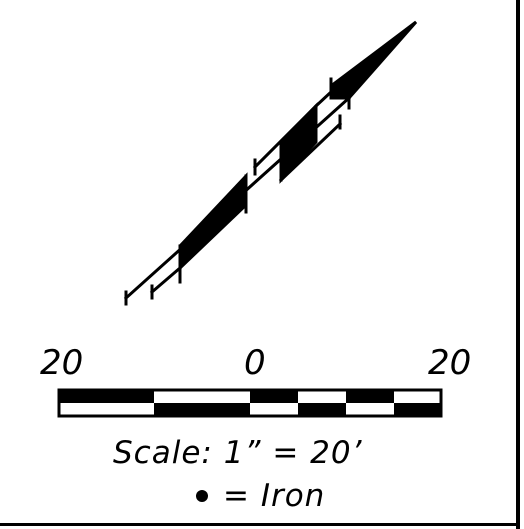 Image resolution: width=524 pixels, height=529 pixels. I want to click on legend-text: = Iron, so click(274, 496).